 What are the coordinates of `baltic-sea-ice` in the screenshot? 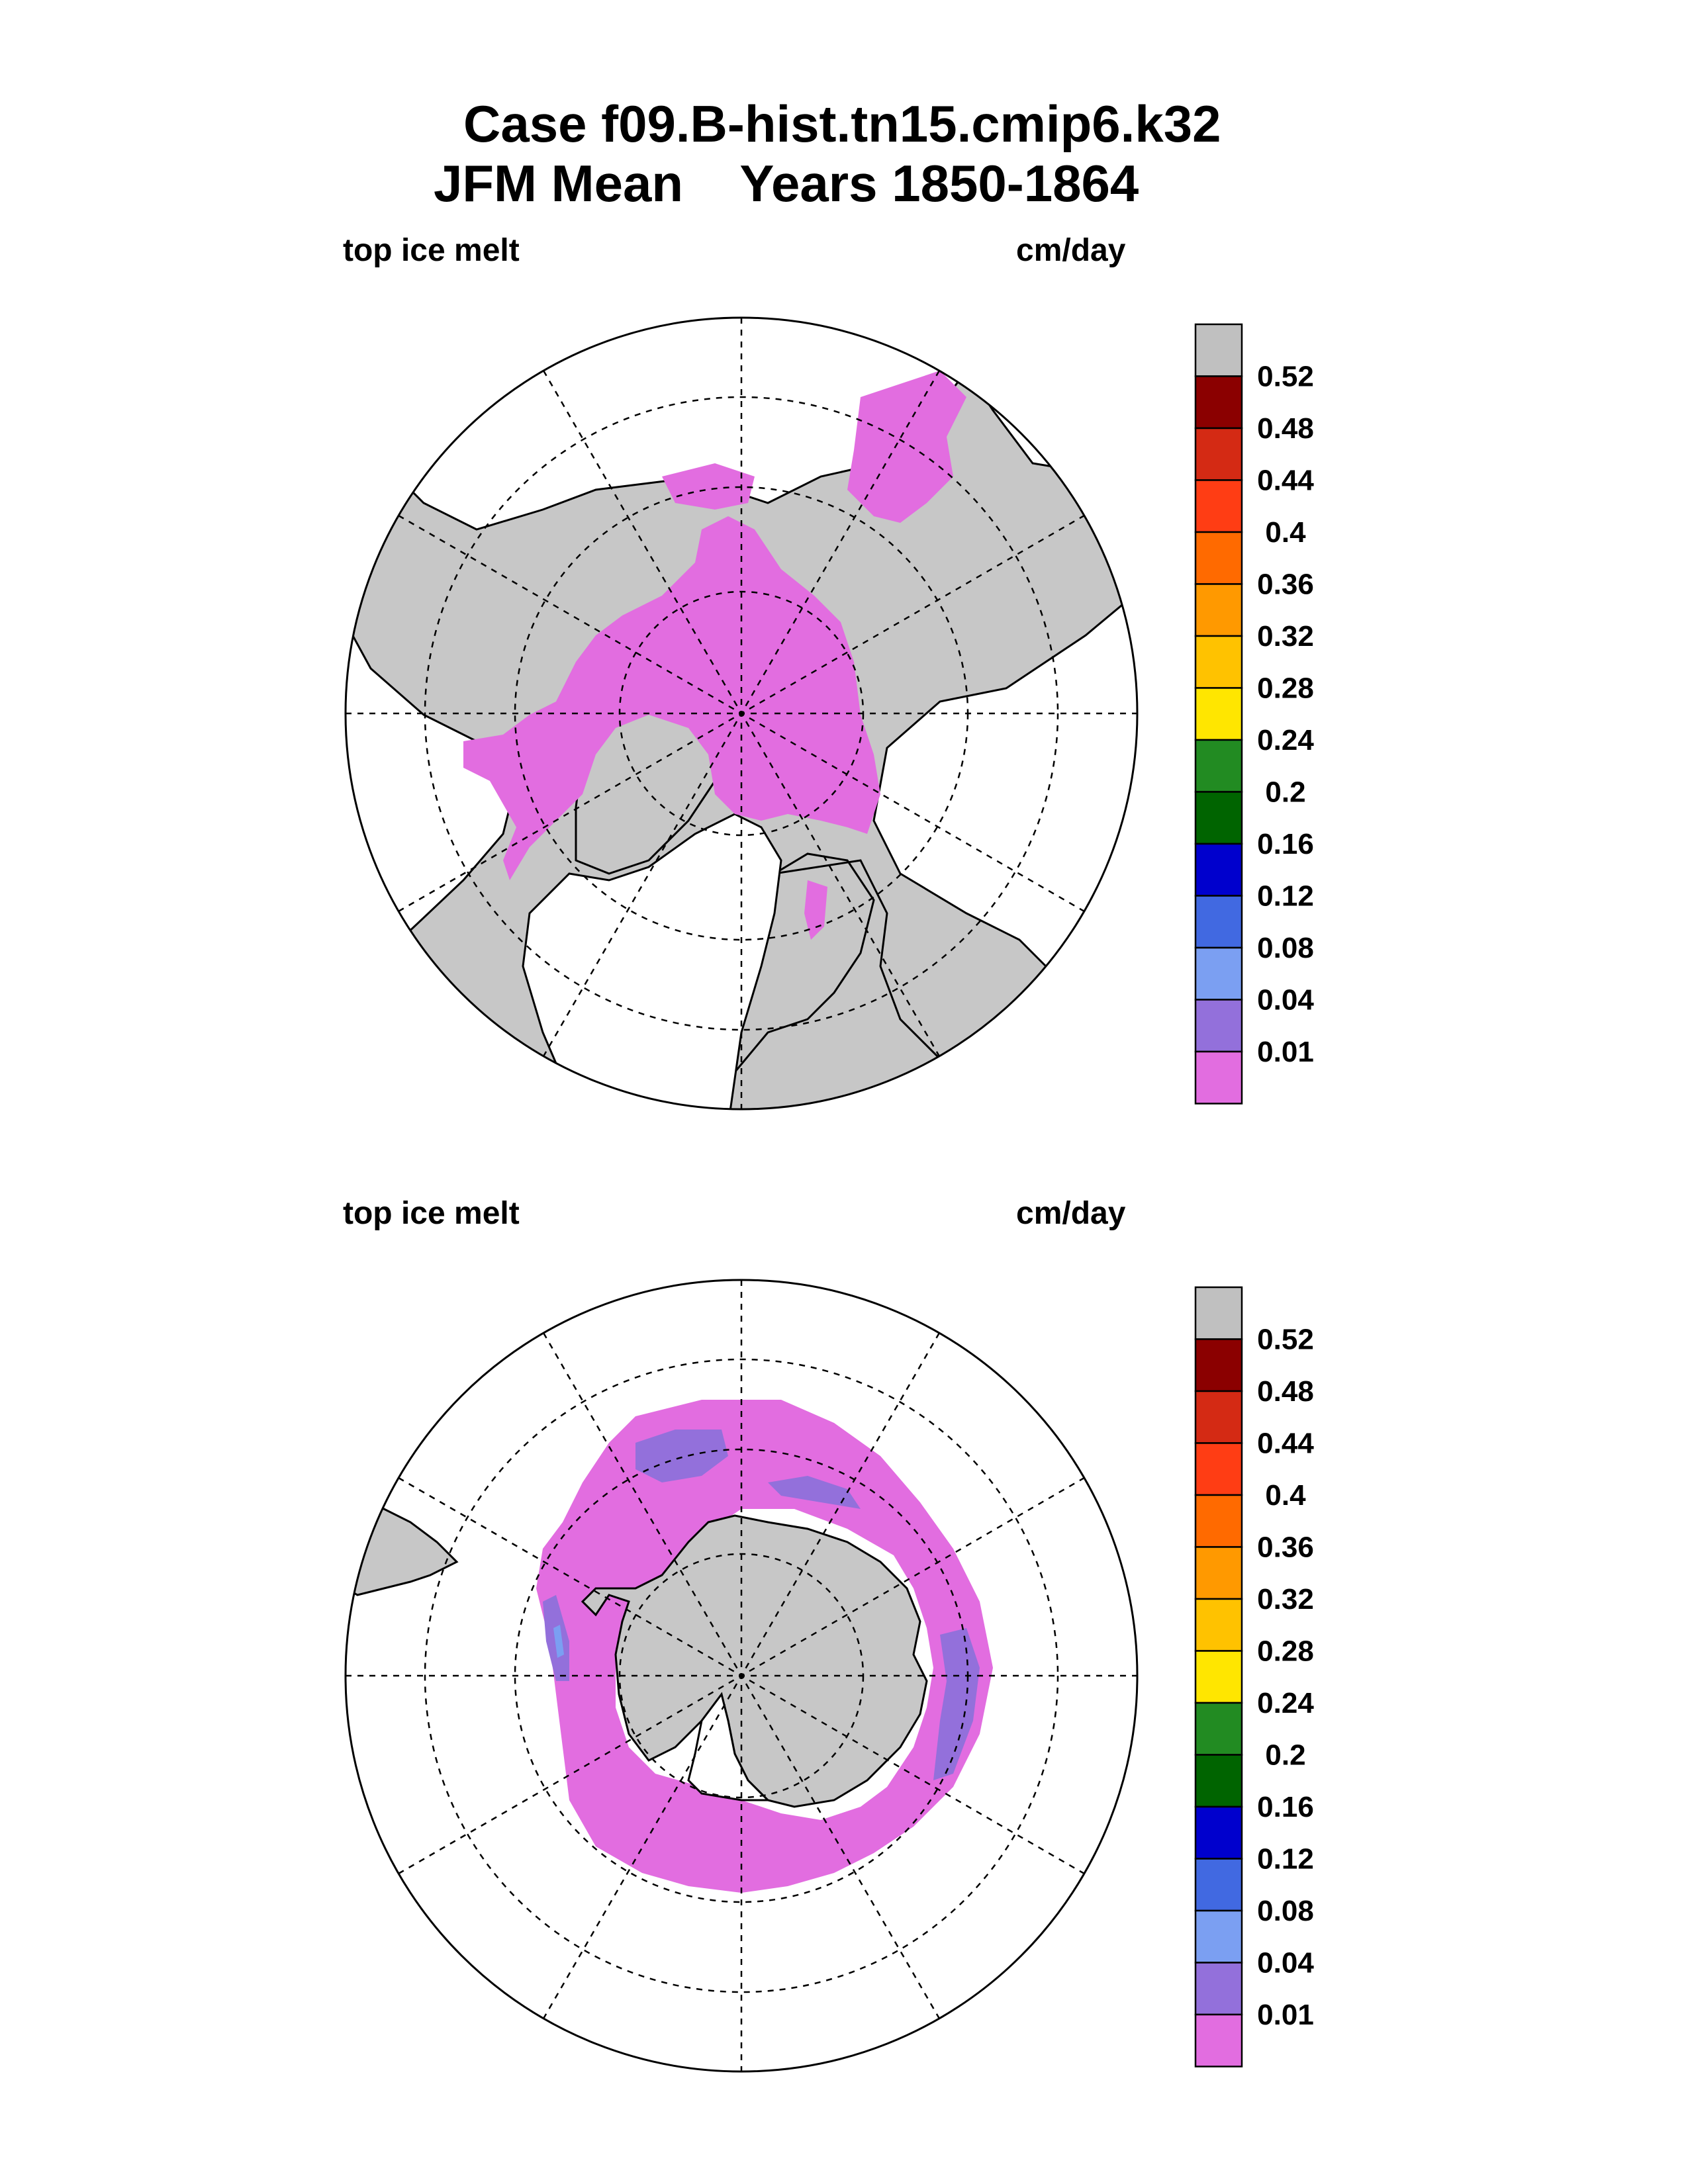 It's located at (815, 910).